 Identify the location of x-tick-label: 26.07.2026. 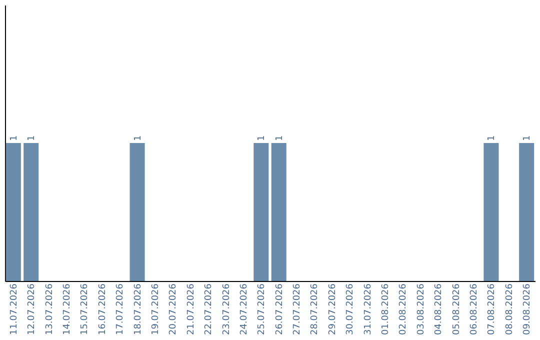
(279, 309).